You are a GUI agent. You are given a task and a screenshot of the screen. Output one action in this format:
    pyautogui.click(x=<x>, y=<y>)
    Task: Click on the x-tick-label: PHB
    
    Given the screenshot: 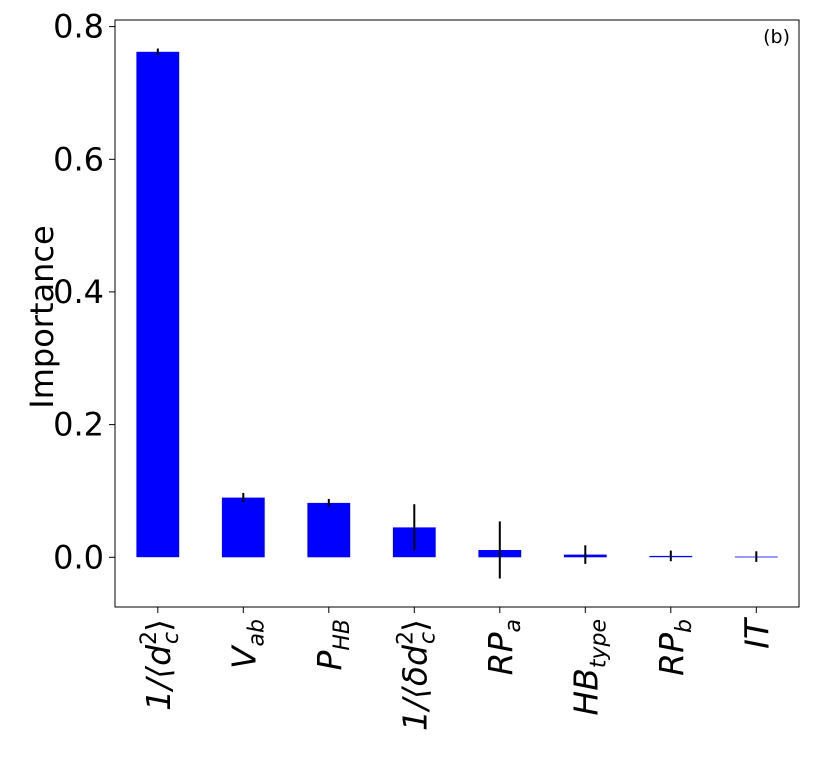 What is the action you would take?
    pyautogui.click(x=332, y=645)
    